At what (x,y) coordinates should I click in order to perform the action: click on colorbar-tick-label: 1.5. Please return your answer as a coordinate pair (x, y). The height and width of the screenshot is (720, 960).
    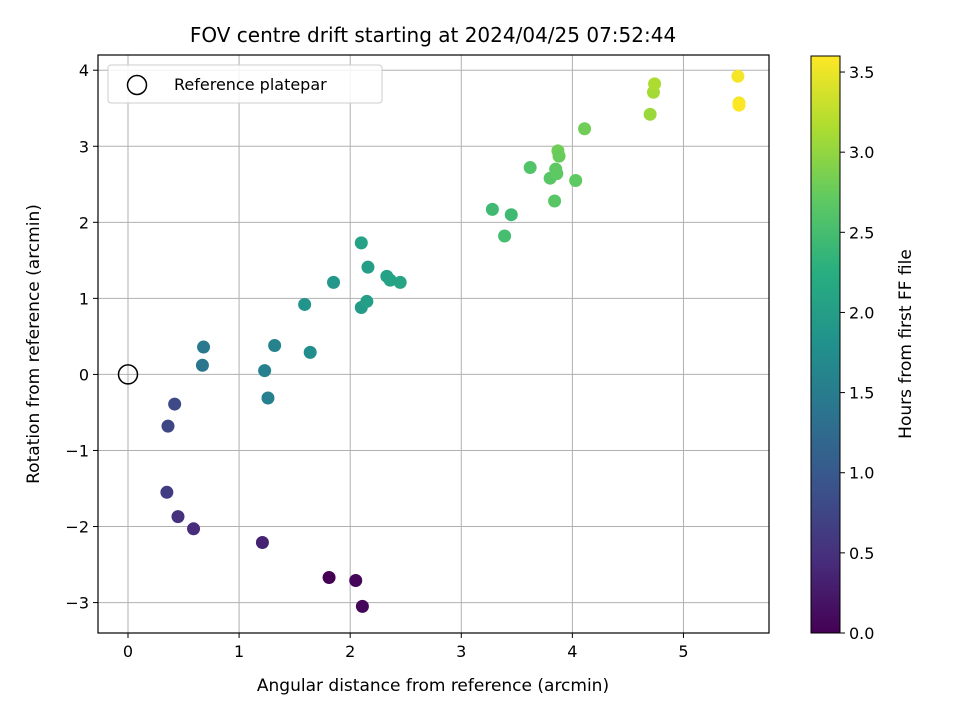
    Looking at the image, I should click on (861, 393).